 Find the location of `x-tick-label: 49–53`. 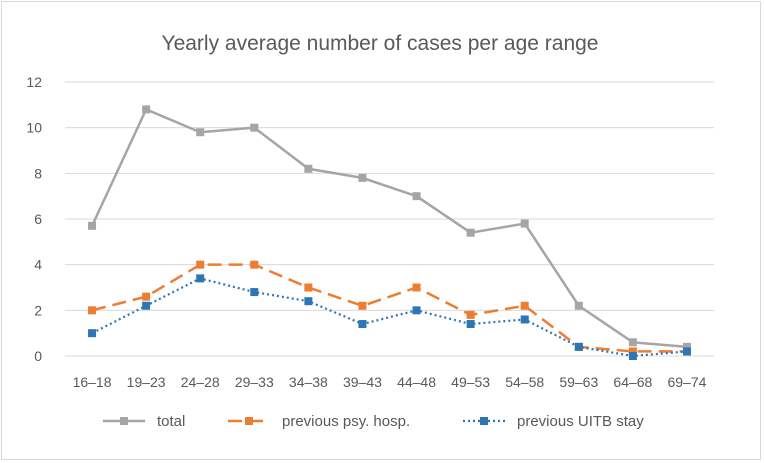

x-tick-label: 49–53 is located at coordinates (470, 382).